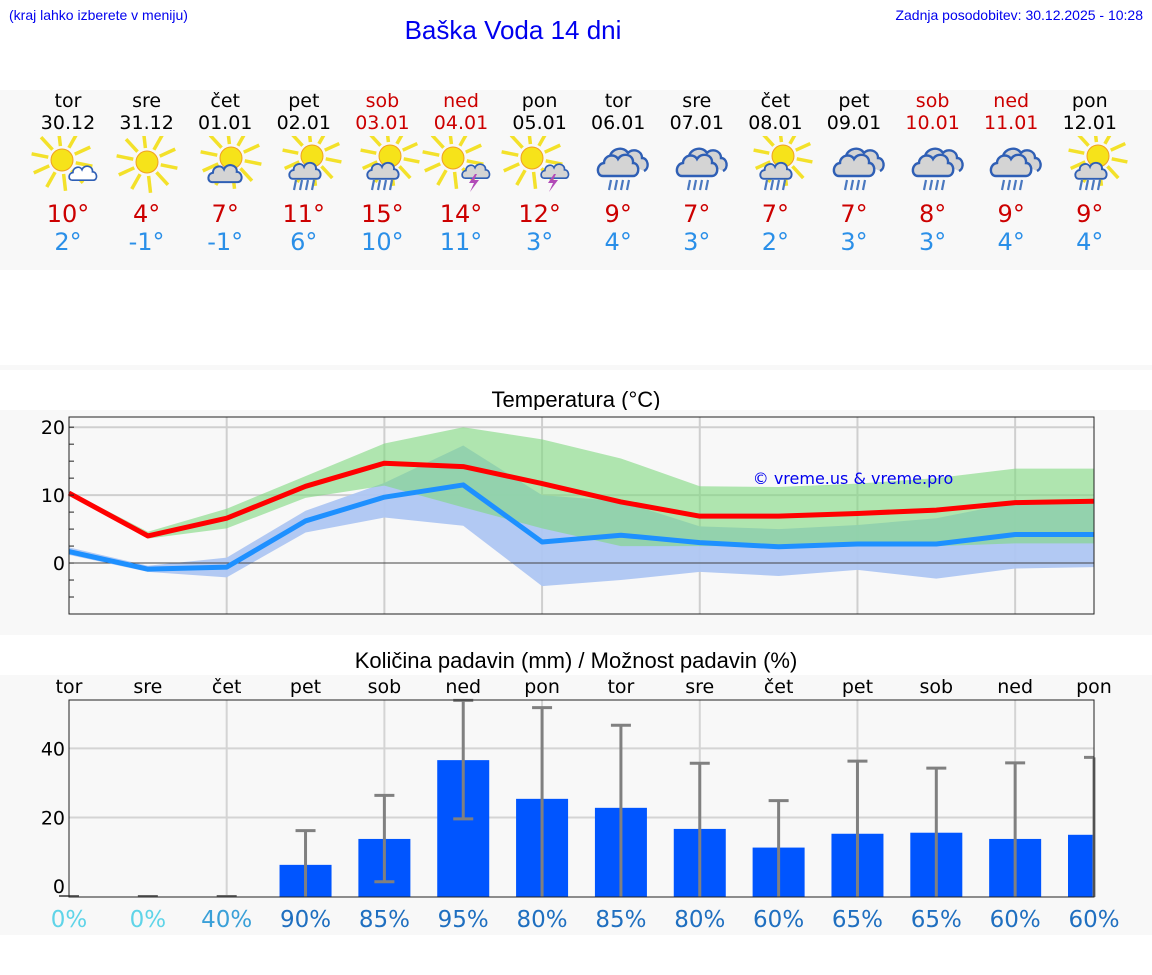 This screenshot has height=975, width=1152. What do you see at coordinates (696, 123) in the screenshot?
I see `day-date: 07.01` at bounding box center [696, 123].